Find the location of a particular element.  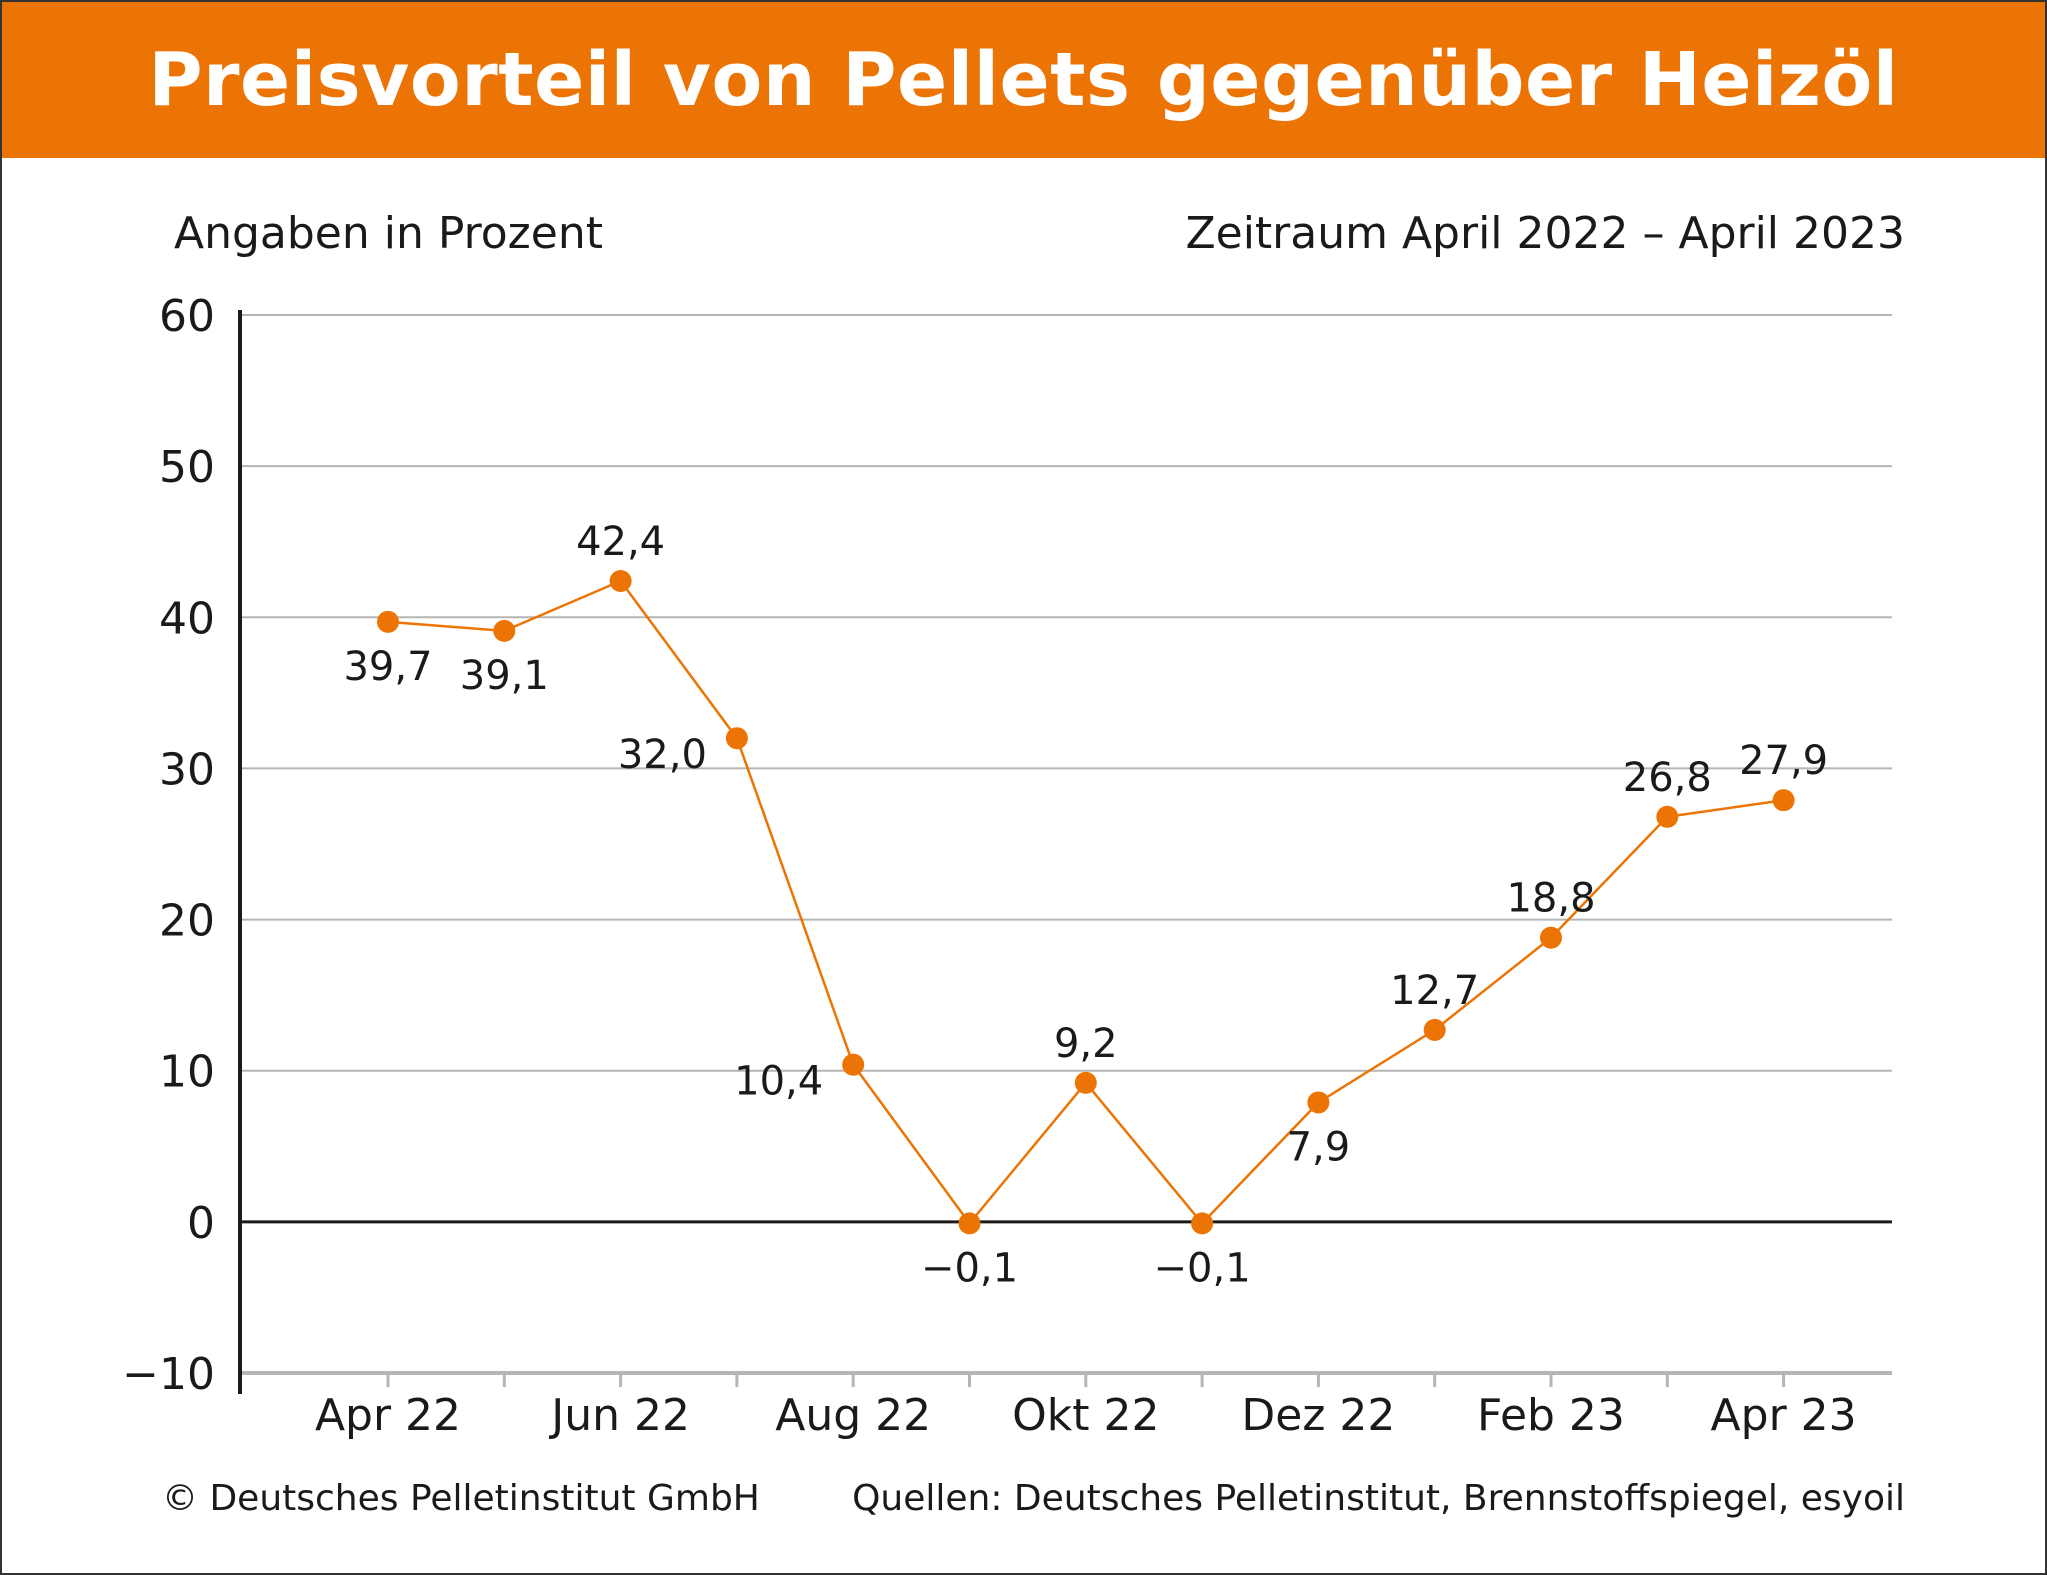

data-label: 9,2 is located at coordinates (1086, 1044).